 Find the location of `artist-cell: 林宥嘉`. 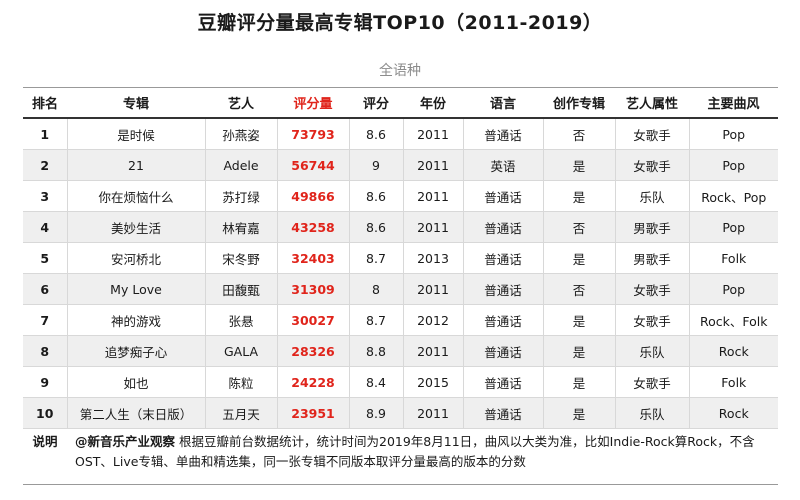

artist-cell: 林宥嘉 is located at coordinates (240, 227).